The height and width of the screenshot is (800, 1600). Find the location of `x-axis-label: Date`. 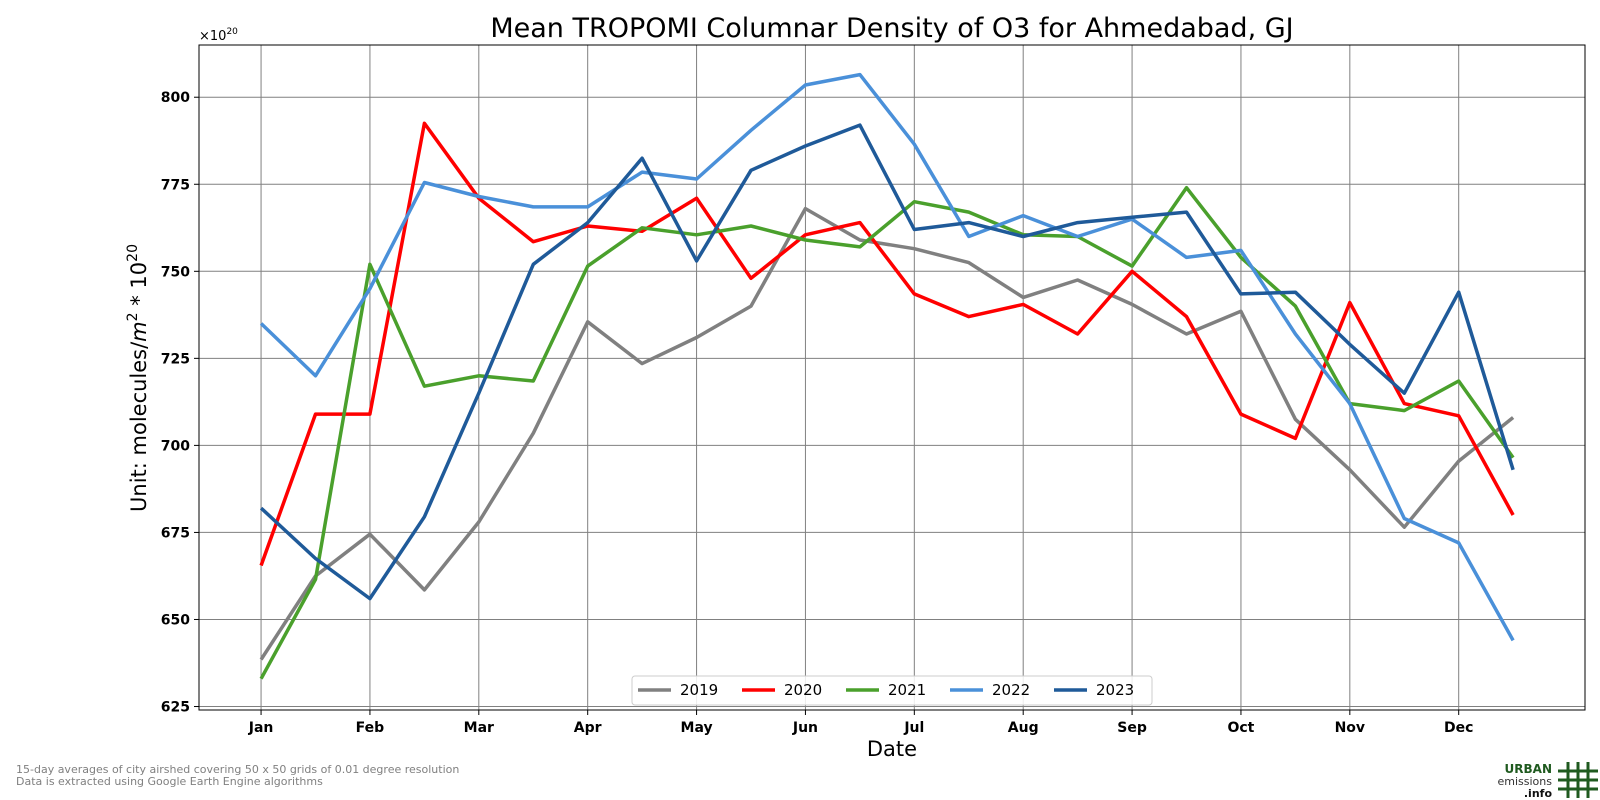

x-axis-label: Date is located at coordinates (892, 749).